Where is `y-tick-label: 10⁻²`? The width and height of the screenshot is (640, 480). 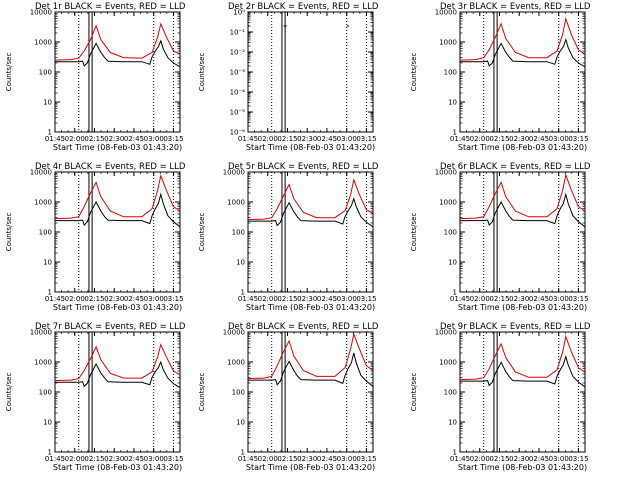 y-tick-label: 10⁻² is located at coordinates (238, 53).